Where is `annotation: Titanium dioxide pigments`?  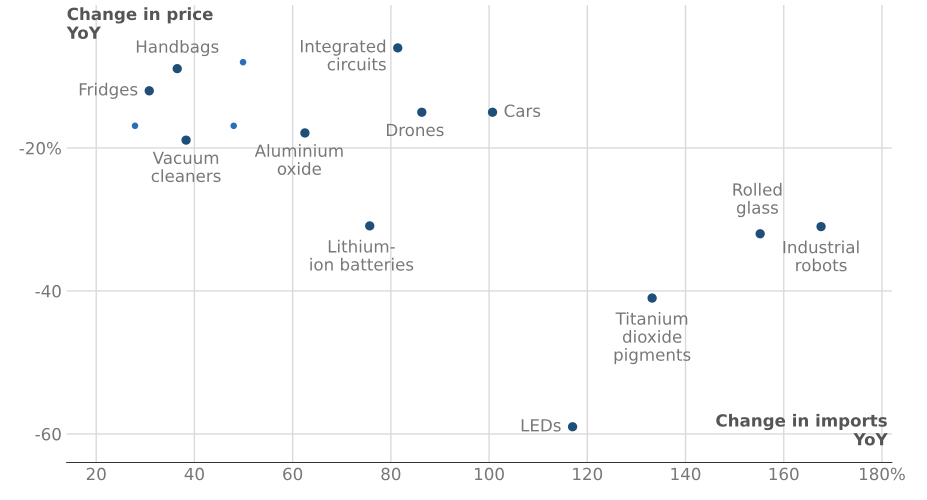
annotation: Titanium dioxide pigments is located at coordinates (652, 338).